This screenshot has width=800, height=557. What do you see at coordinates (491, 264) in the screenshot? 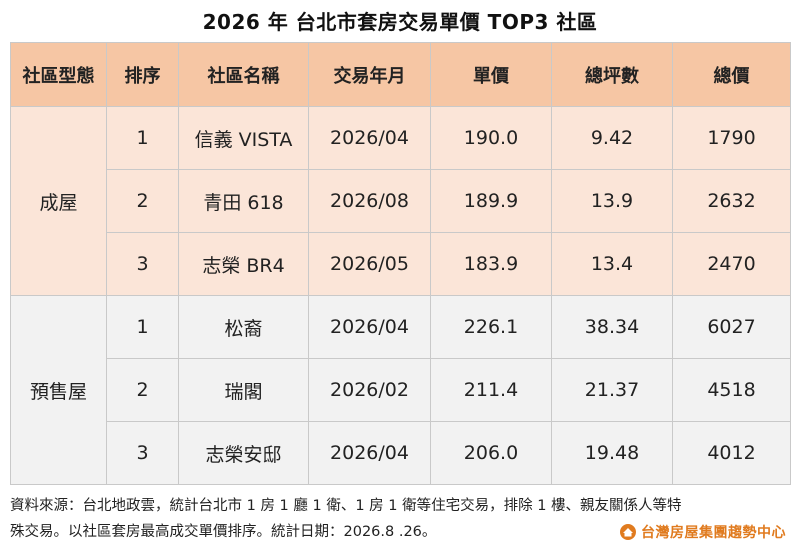
I see `unit-price-cell: 183.9` at bounding box center [491, 264].